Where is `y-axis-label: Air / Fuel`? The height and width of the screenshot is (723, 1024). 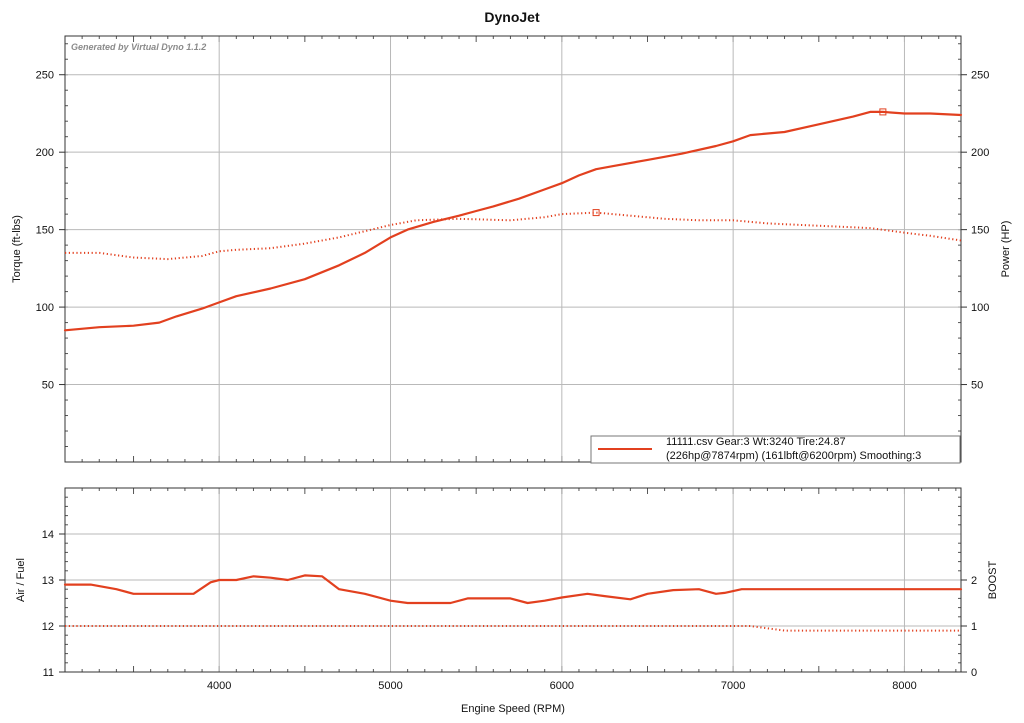
y-axis-label: Air / Fuel is located at coordinates (21, 580).